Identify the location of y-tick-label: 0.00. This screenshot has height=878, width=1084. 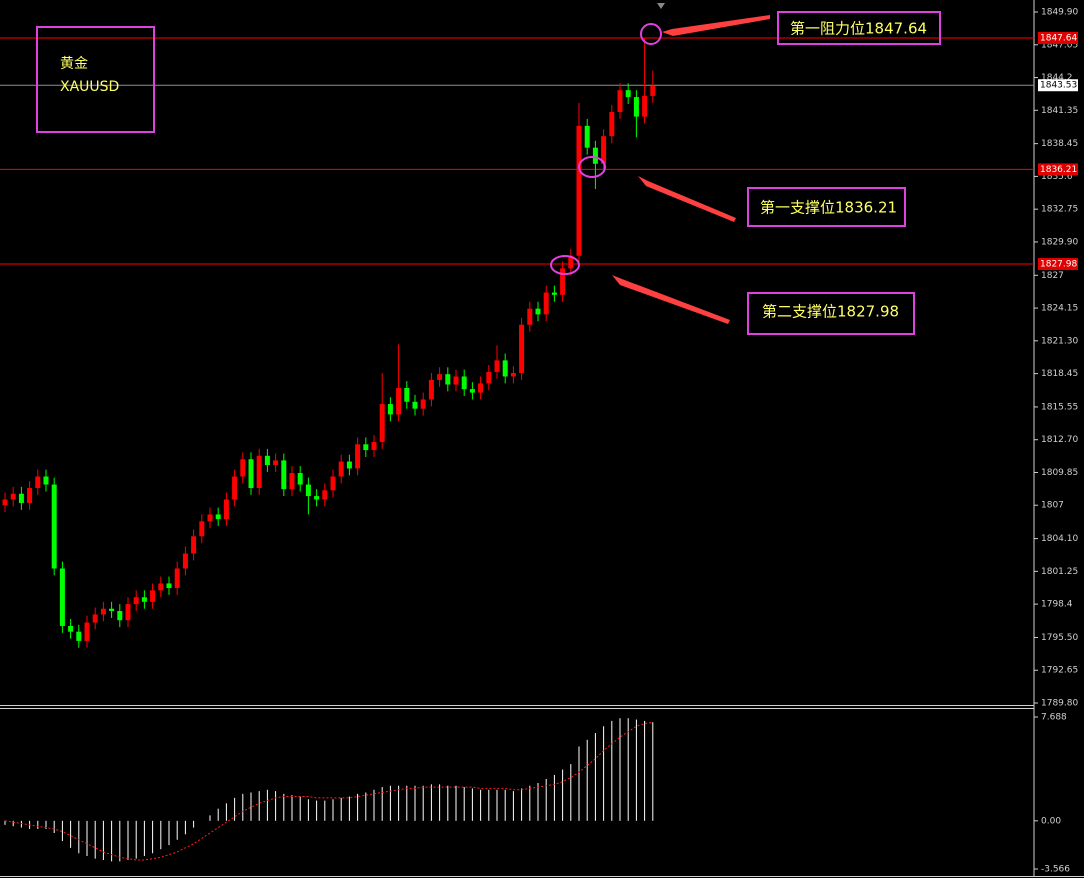
(1051, 821).